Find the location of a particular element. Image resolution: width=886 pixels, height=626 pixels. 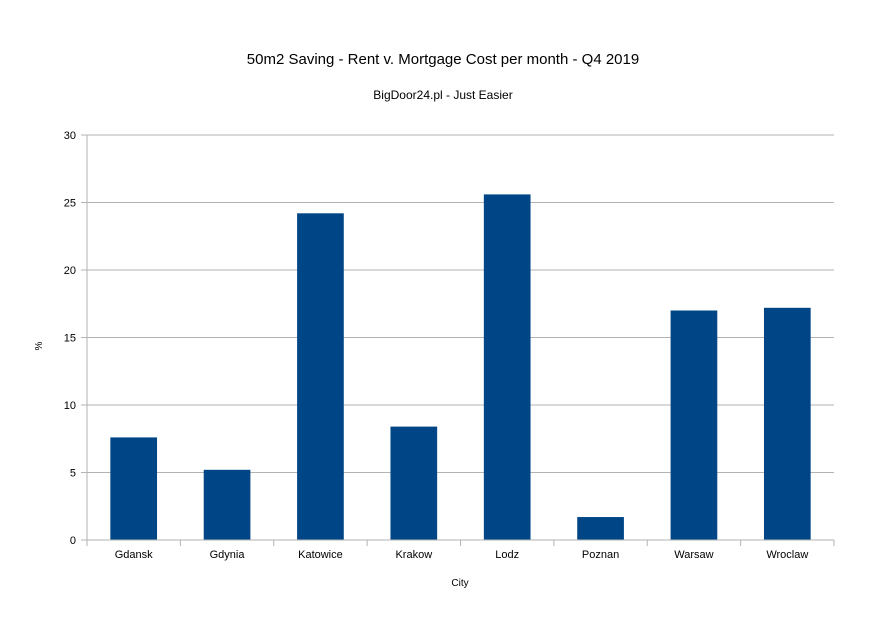

x-tick-label: Gdansk is located at coordinates (134, 555).